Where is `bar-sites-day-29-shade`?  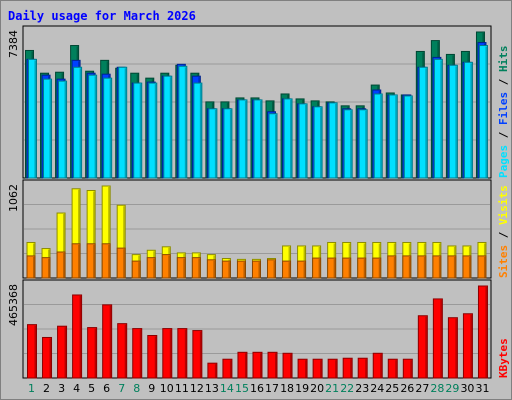
bar-sites-day-29-shade is located at coordinates (454, 267).